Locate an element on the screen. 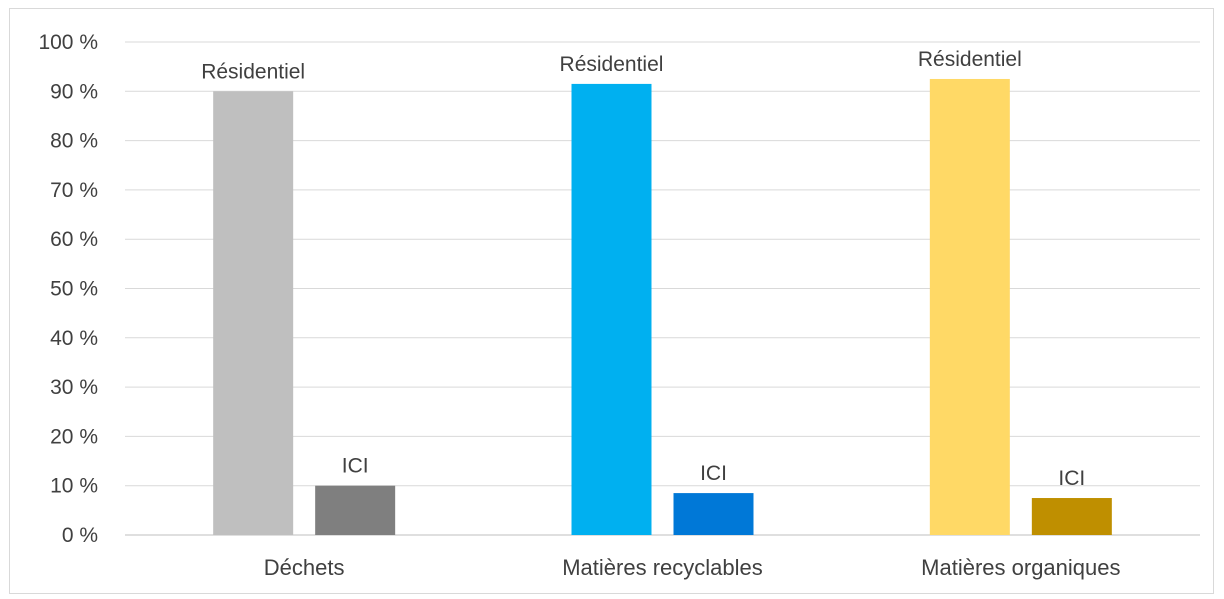  y-tick-label: 100 % is located at coordinates (68, 42).